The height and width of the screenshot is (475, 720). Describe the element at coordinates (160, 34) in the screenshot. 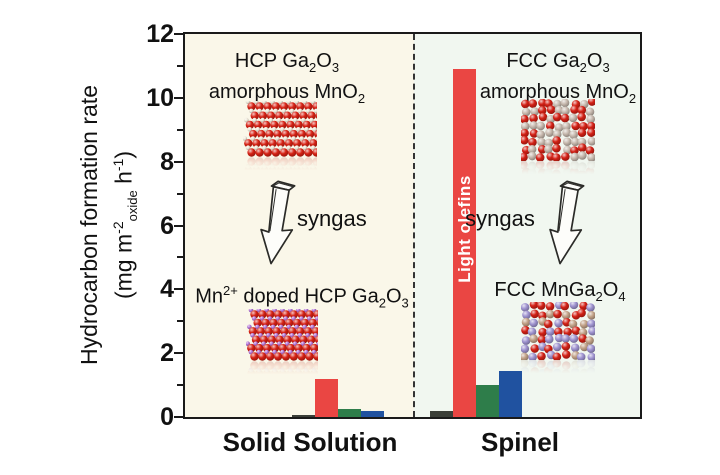

I see `y-tick-label-12: 12` at that location.